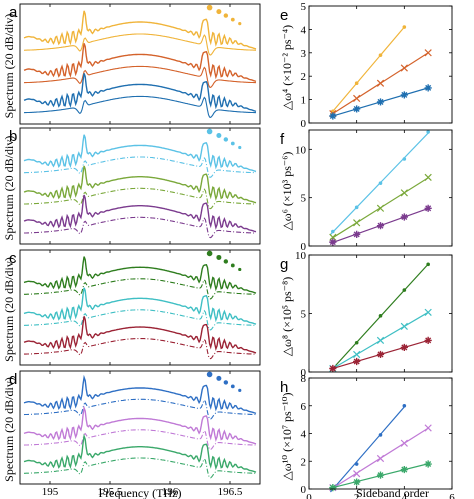  Describe the element at coordinates (50, 492) in the screenshot. I see `x-tick-label: 195` at that location.